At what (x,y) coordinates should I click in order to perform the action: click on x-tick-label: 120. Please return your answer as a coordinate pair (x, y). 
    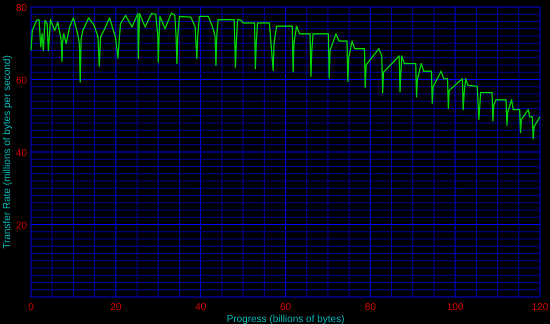
    Looking at the image, I should click on (540, 307).